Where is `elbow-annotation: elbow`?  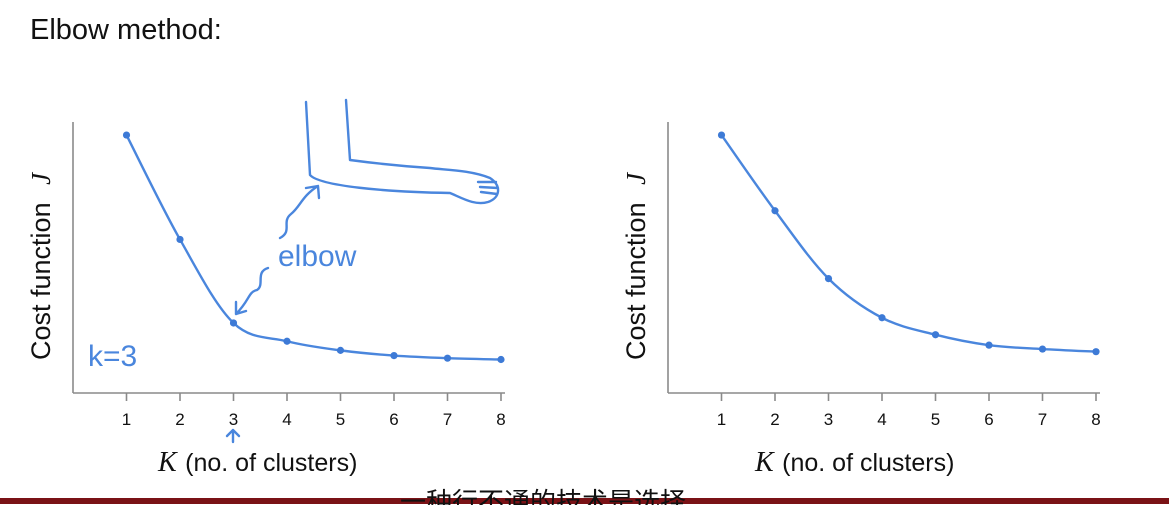
elbow-annotation: elbow is located at coordinates (317, 256).